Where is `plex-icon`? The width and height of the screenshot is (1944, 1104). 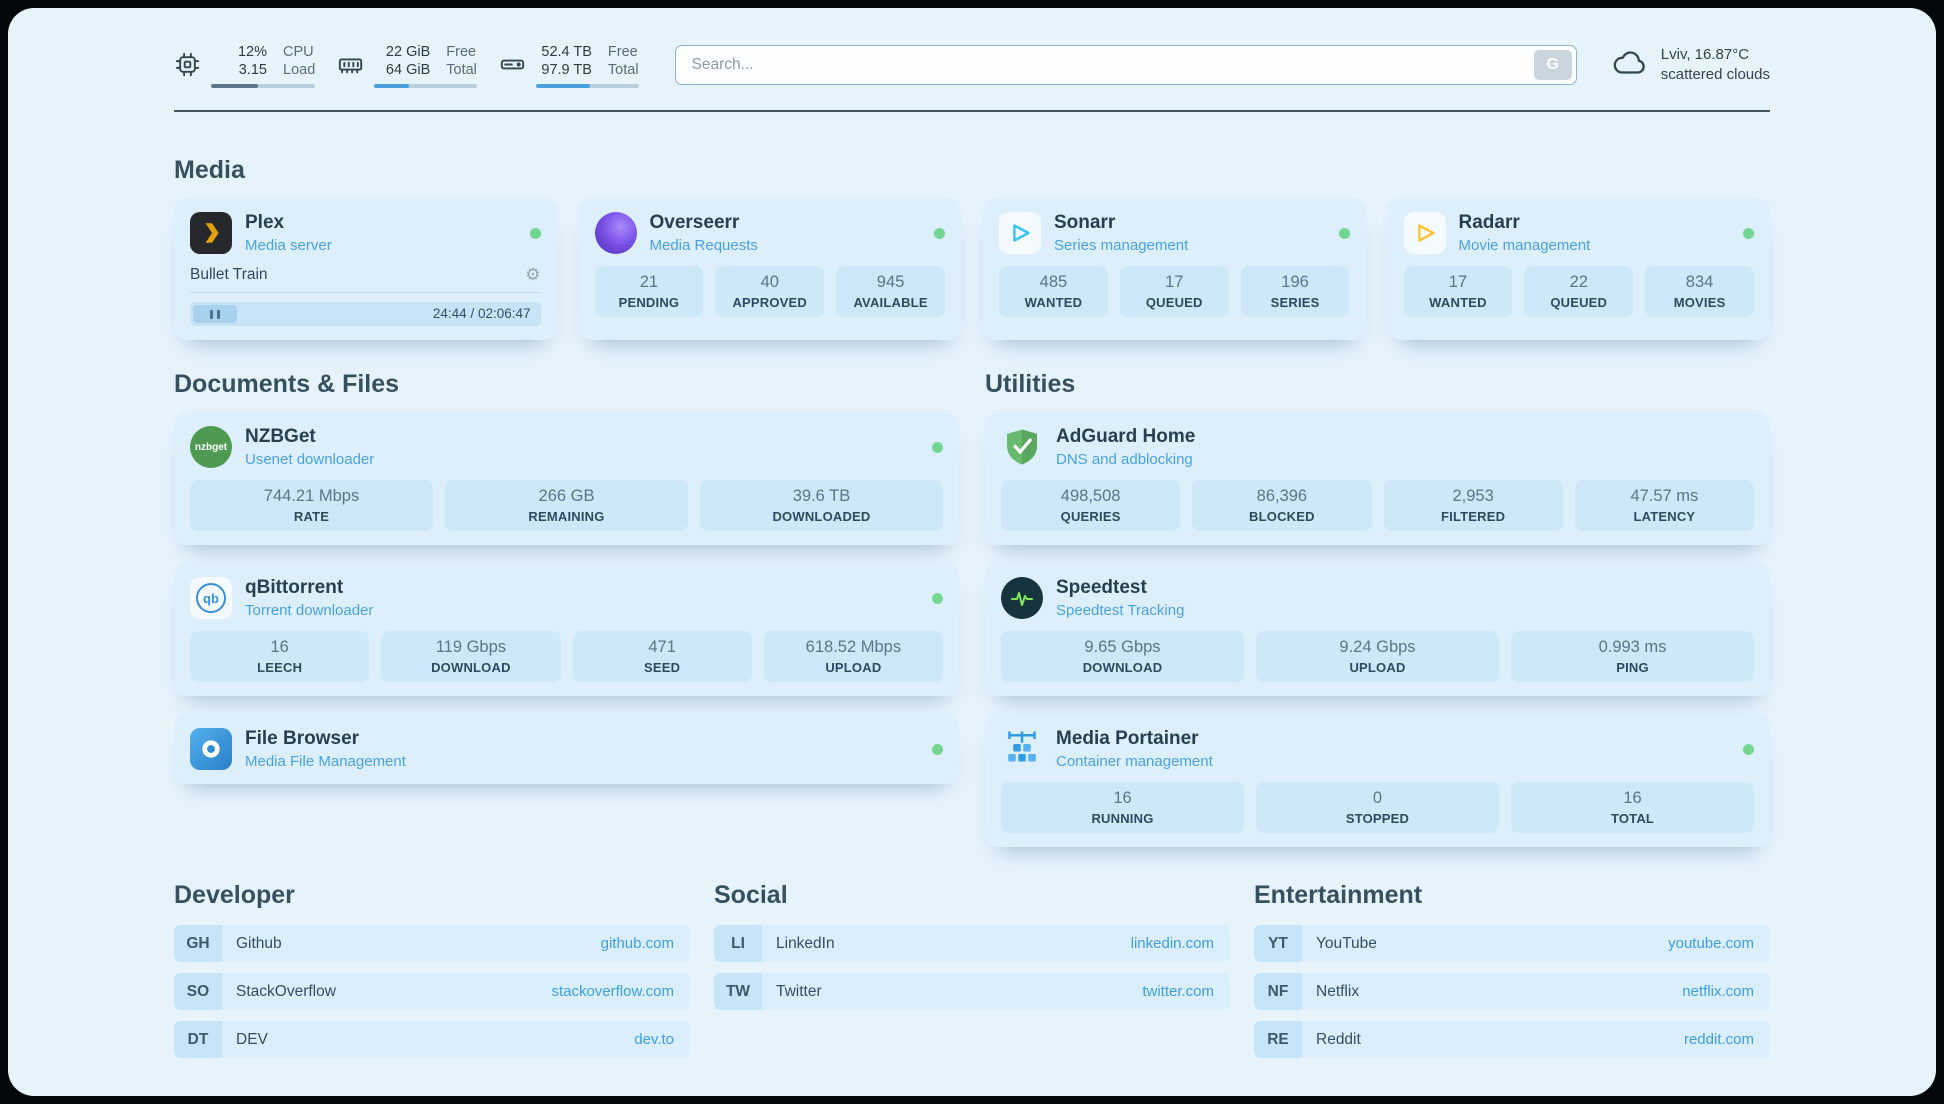 plex-icon is located at coordinates (211, 233).